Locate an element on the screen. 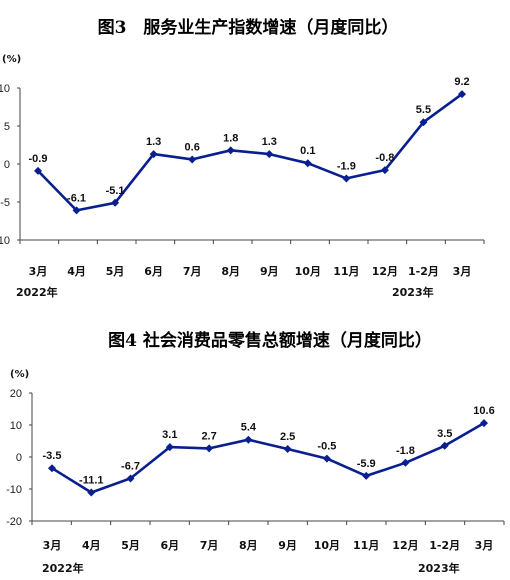 Image resolution: width=510 pixels, height=580 pixels. data-label: 3.5 is located at coordinates (444, 434).